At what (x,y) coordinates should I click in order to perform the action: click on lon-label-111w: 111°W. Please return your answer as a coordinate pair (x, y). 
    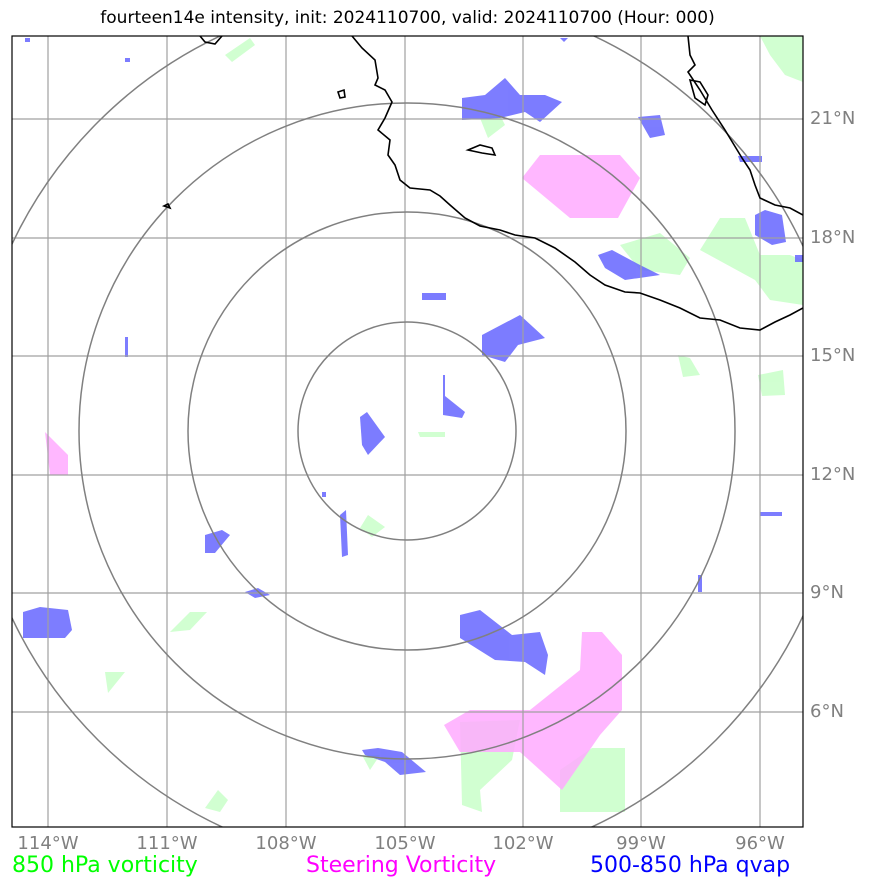
    Looking at the image, I should click on (167, 843).